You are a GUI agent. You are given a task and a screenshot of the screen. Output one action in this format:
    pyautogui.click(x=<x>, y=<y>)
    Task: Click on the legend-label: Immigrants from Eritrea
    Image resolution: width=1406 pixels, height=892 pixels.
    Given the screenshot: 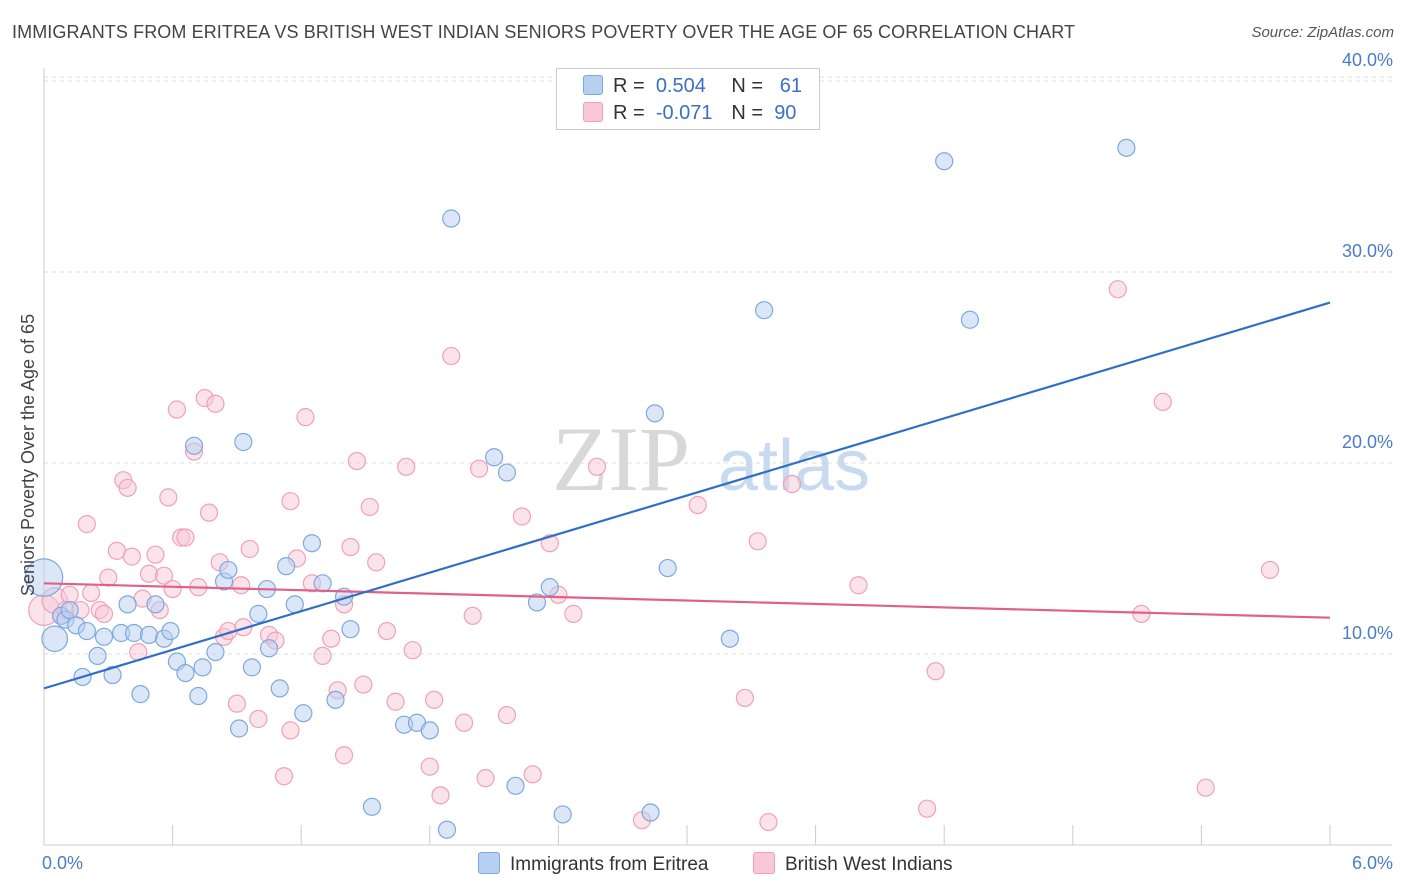 What is the action you would take?
    pyautogui.click(x=609, y=864)
    